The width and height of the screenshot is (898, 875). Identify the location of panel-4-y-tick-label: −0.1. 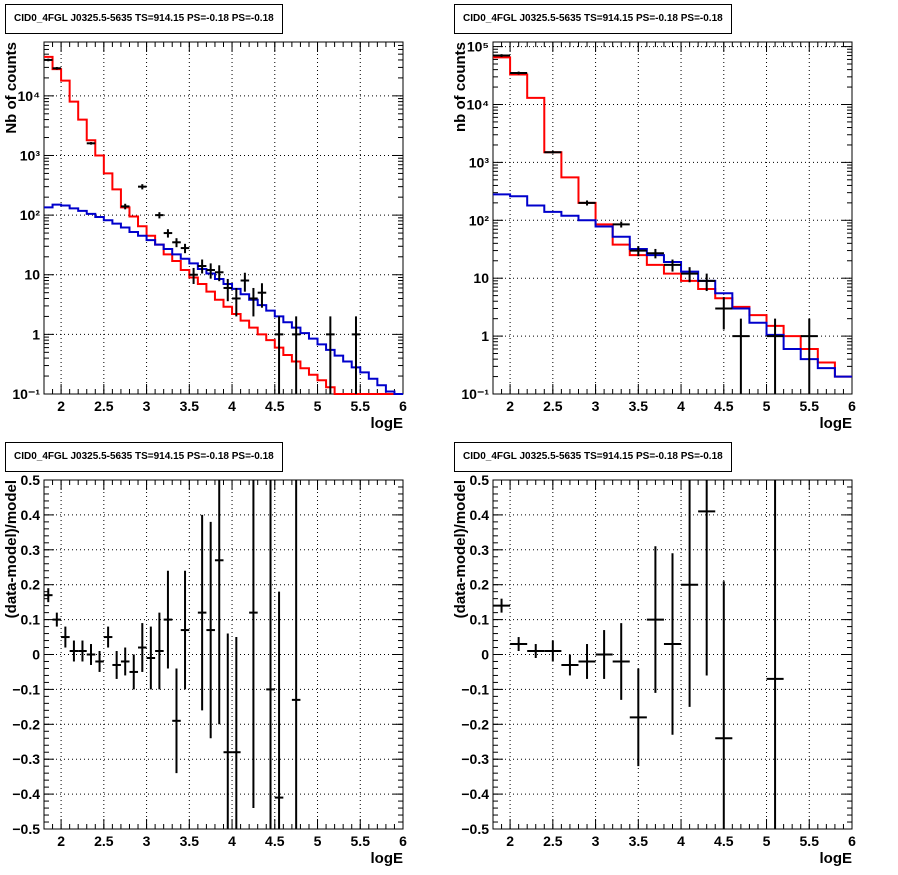
(475, 689).